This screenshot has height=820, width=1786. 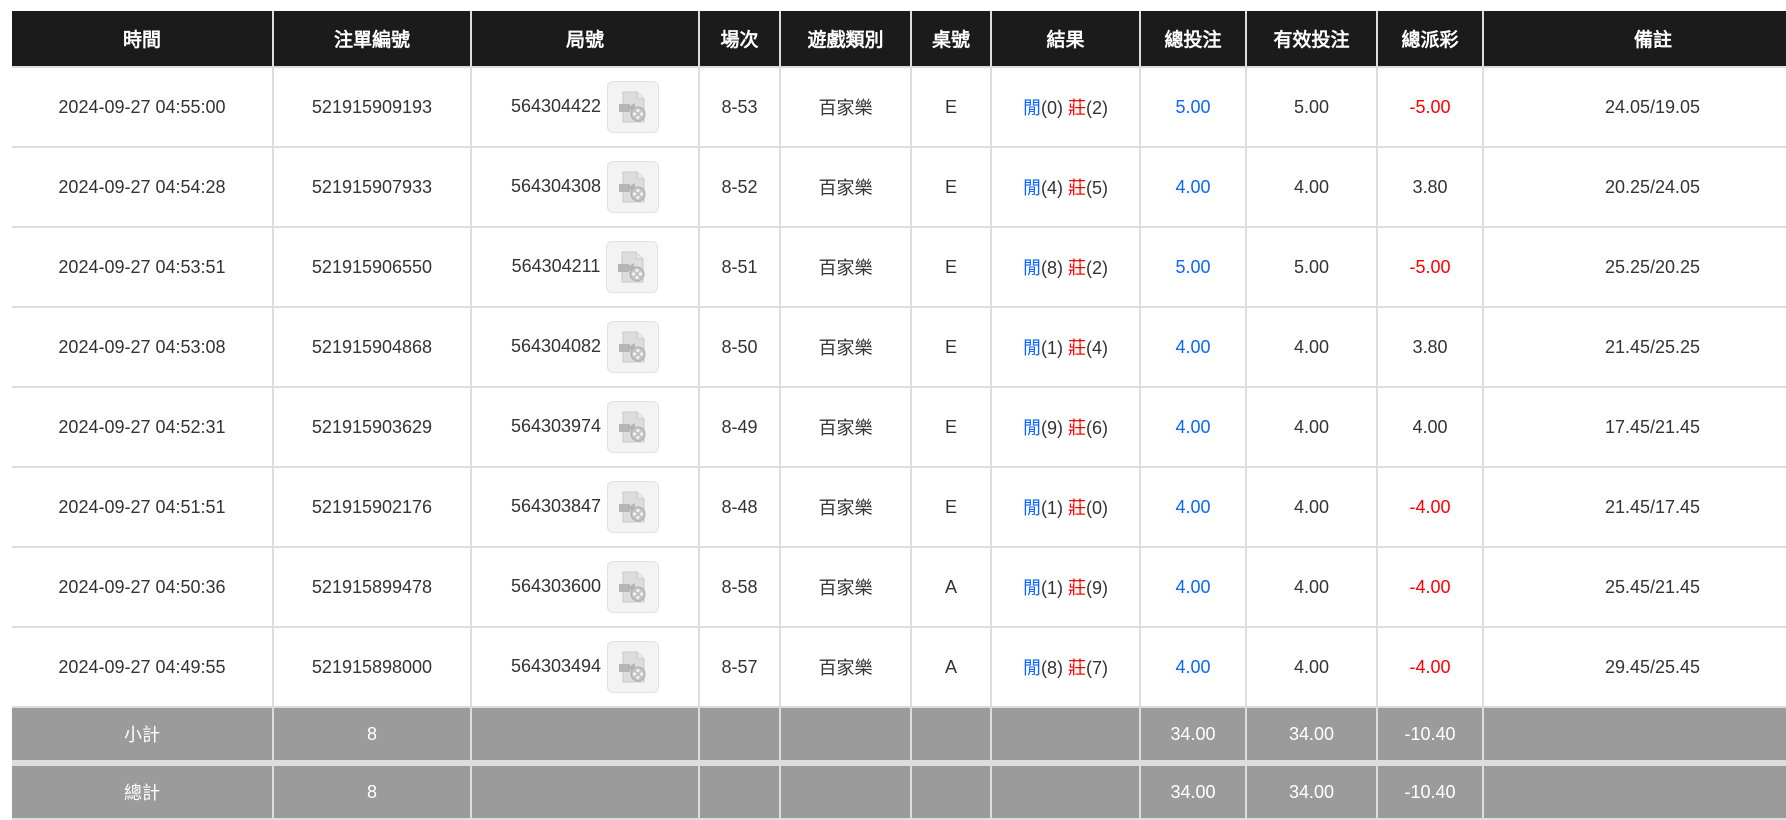 I want to click on round-number: 564304082, so click(x=556, y=345).